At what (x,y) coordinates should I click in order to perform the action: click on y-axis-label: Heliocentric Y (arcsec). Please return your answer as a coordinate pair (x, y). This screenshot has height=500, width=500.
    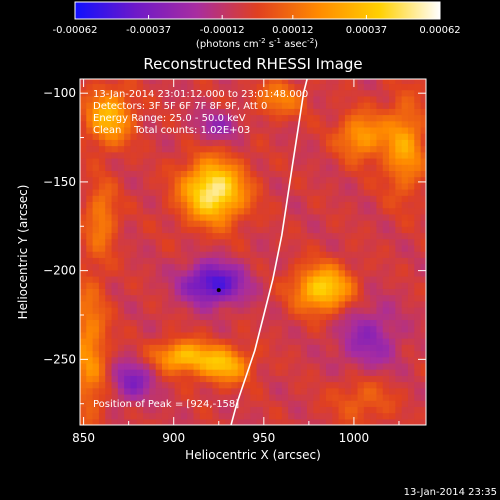
    Looking at the image, I should click on (23, 252).